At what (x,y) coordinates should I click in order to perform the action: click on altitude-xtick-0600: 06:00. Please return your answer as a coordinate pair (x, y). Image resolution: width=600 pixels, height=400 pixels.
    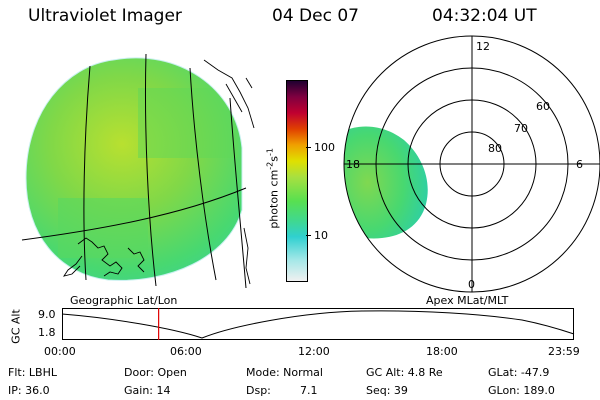
    Looking at the image, I should click on (186, 351).